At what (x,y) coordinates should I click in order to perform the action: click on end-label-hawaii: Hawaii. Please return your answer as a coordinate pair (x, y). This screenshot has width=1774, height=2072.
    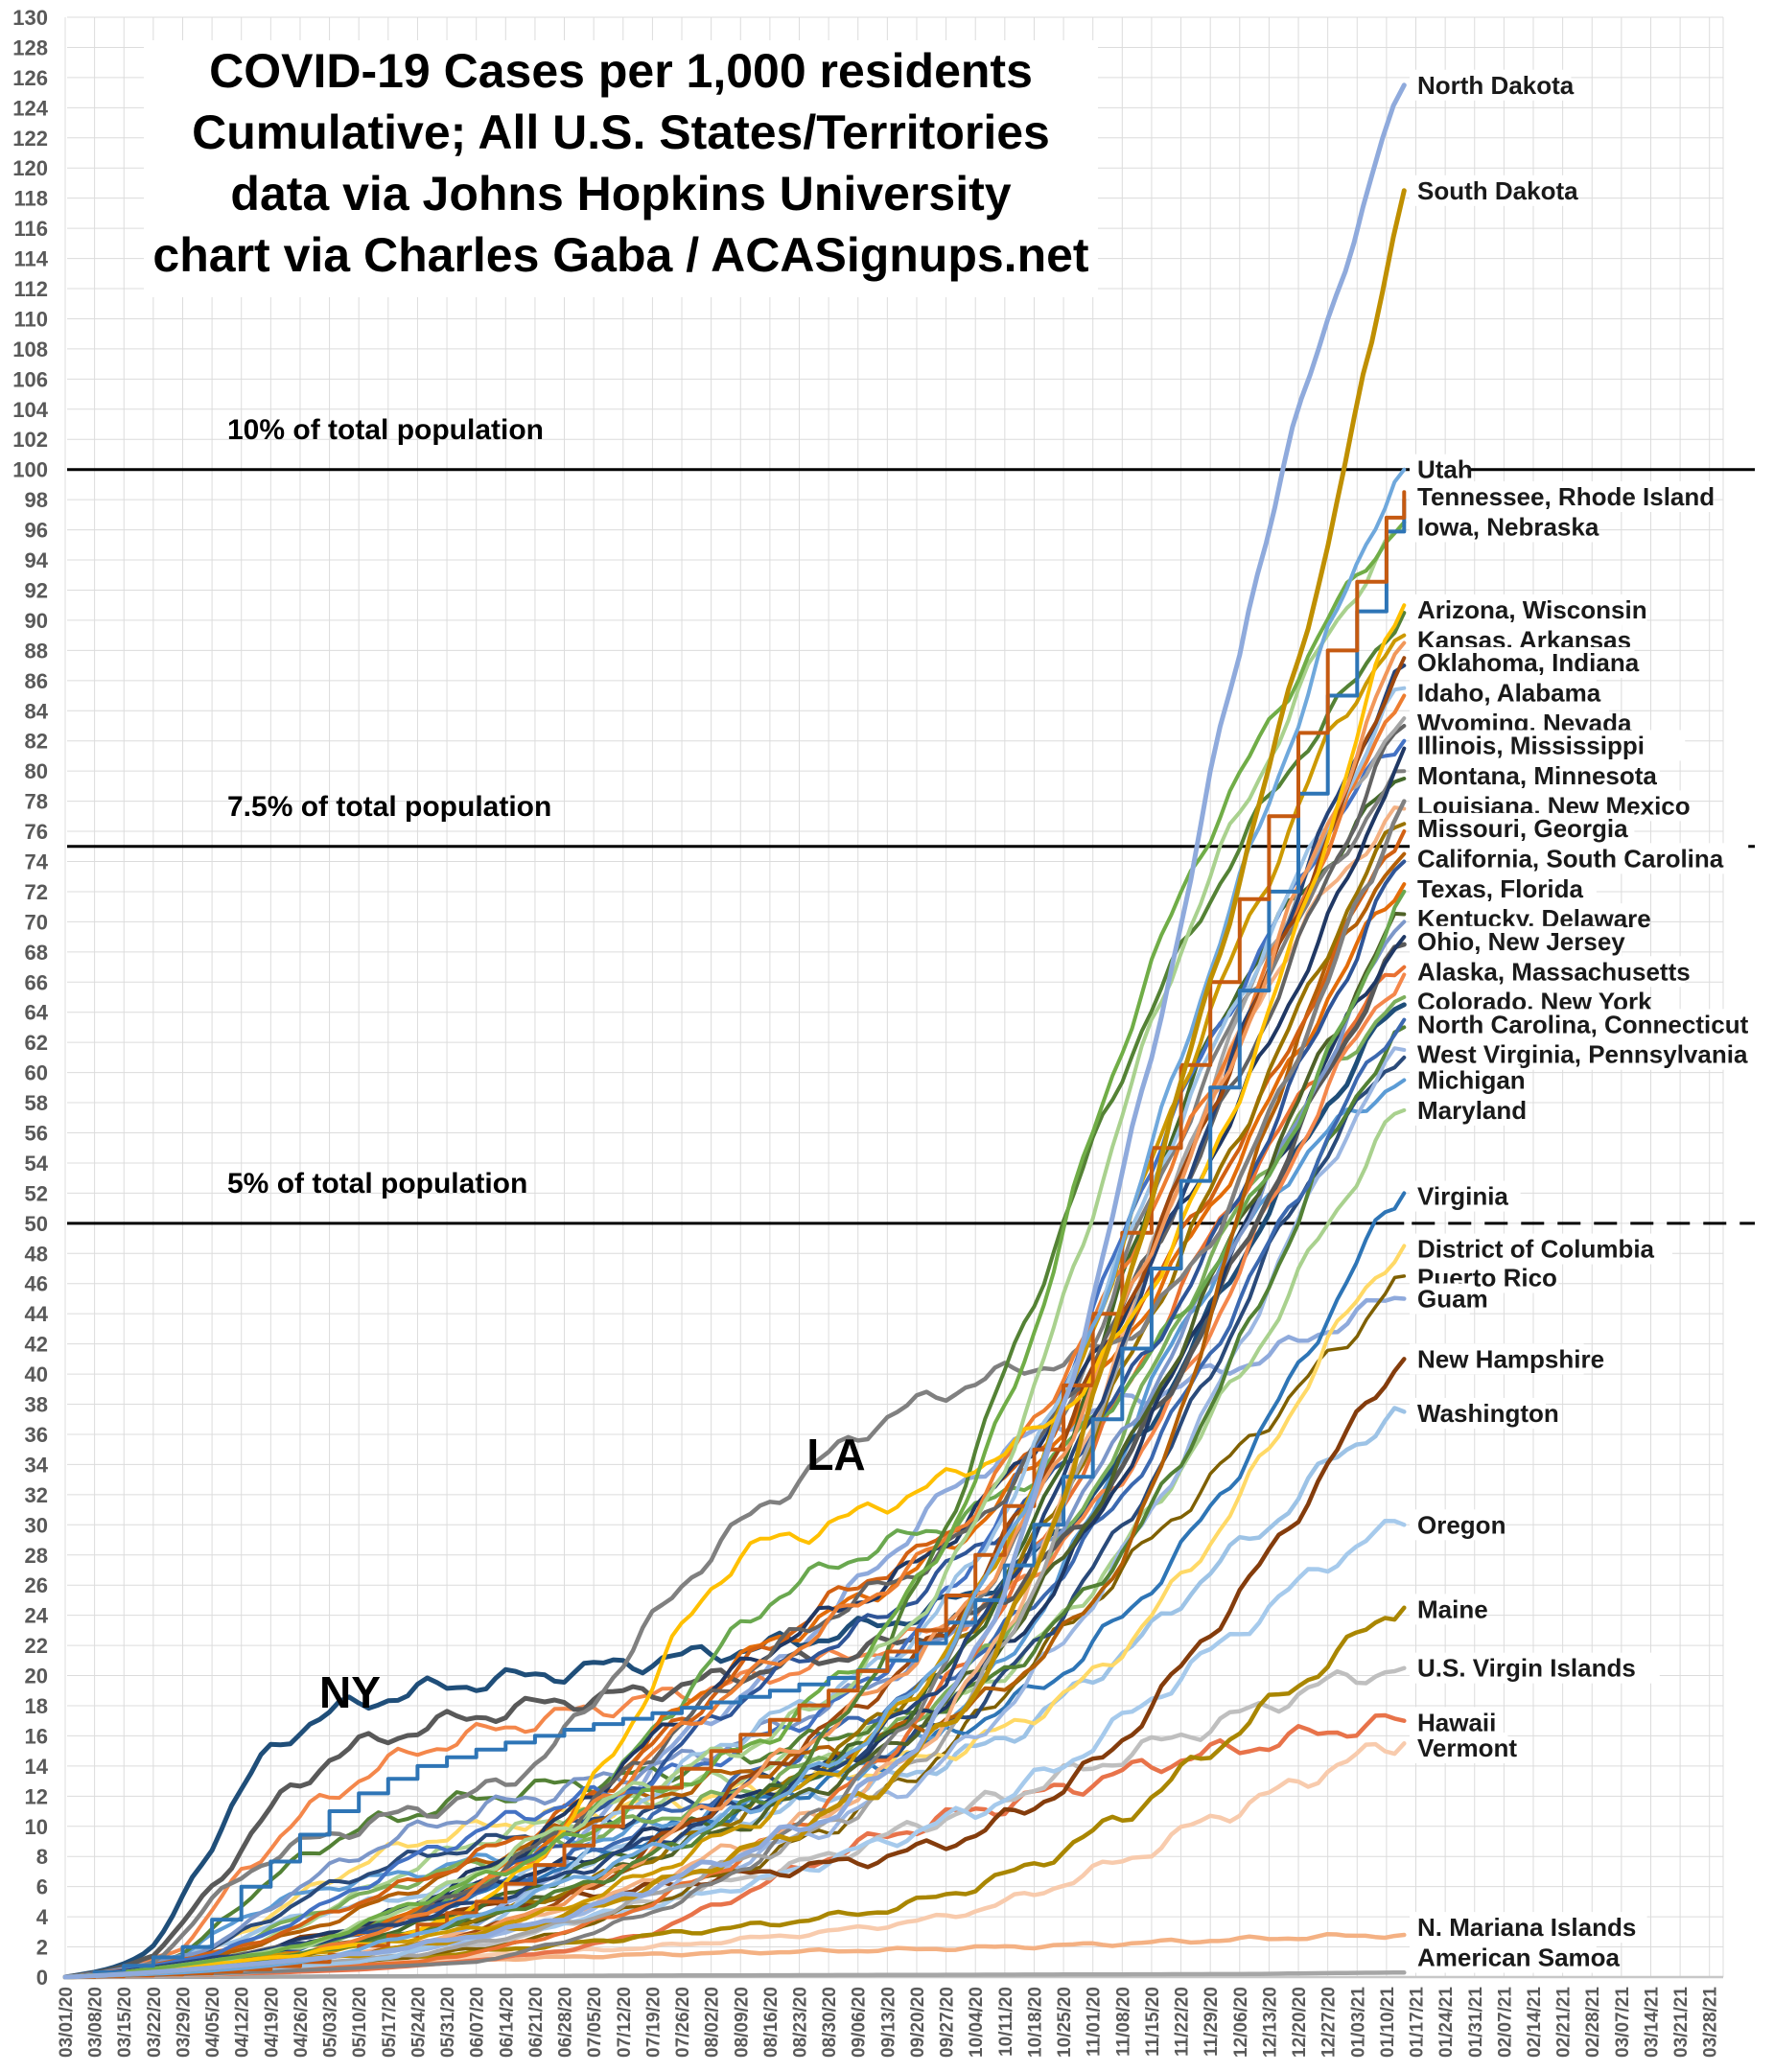
    Looking at the image, I should click on (1456, 1722).